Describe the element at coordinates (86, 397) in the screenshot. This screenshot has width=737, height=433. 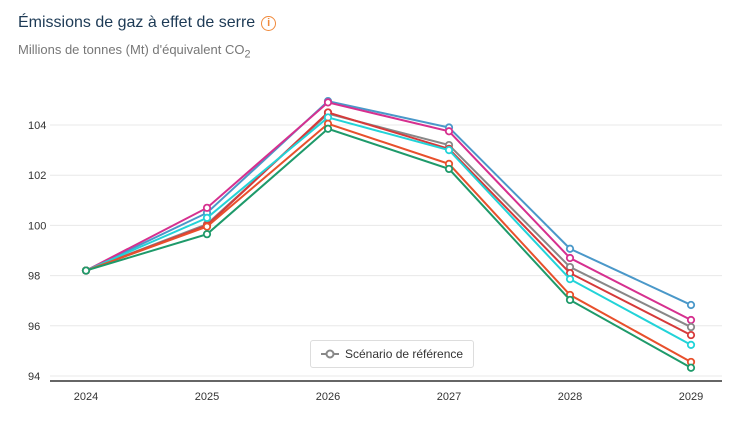
I see `x-tick-label: 2024` at that location.